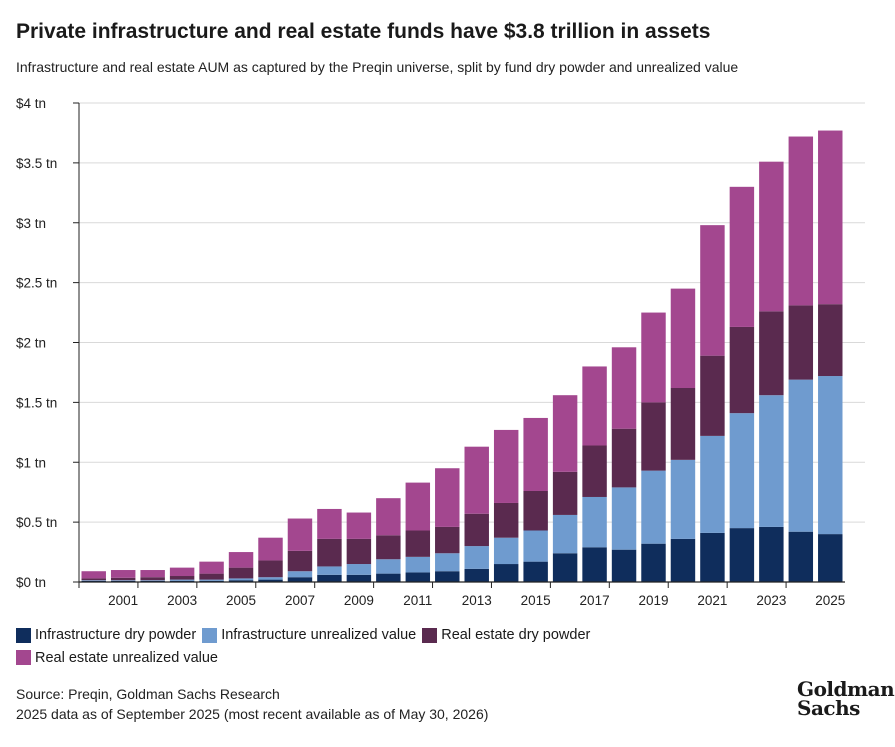 This screenshot has height=747, width=895. Describe the element at coordinates (476, 530) in the screenshot. I see `bar-segment-3-2013` at that location.